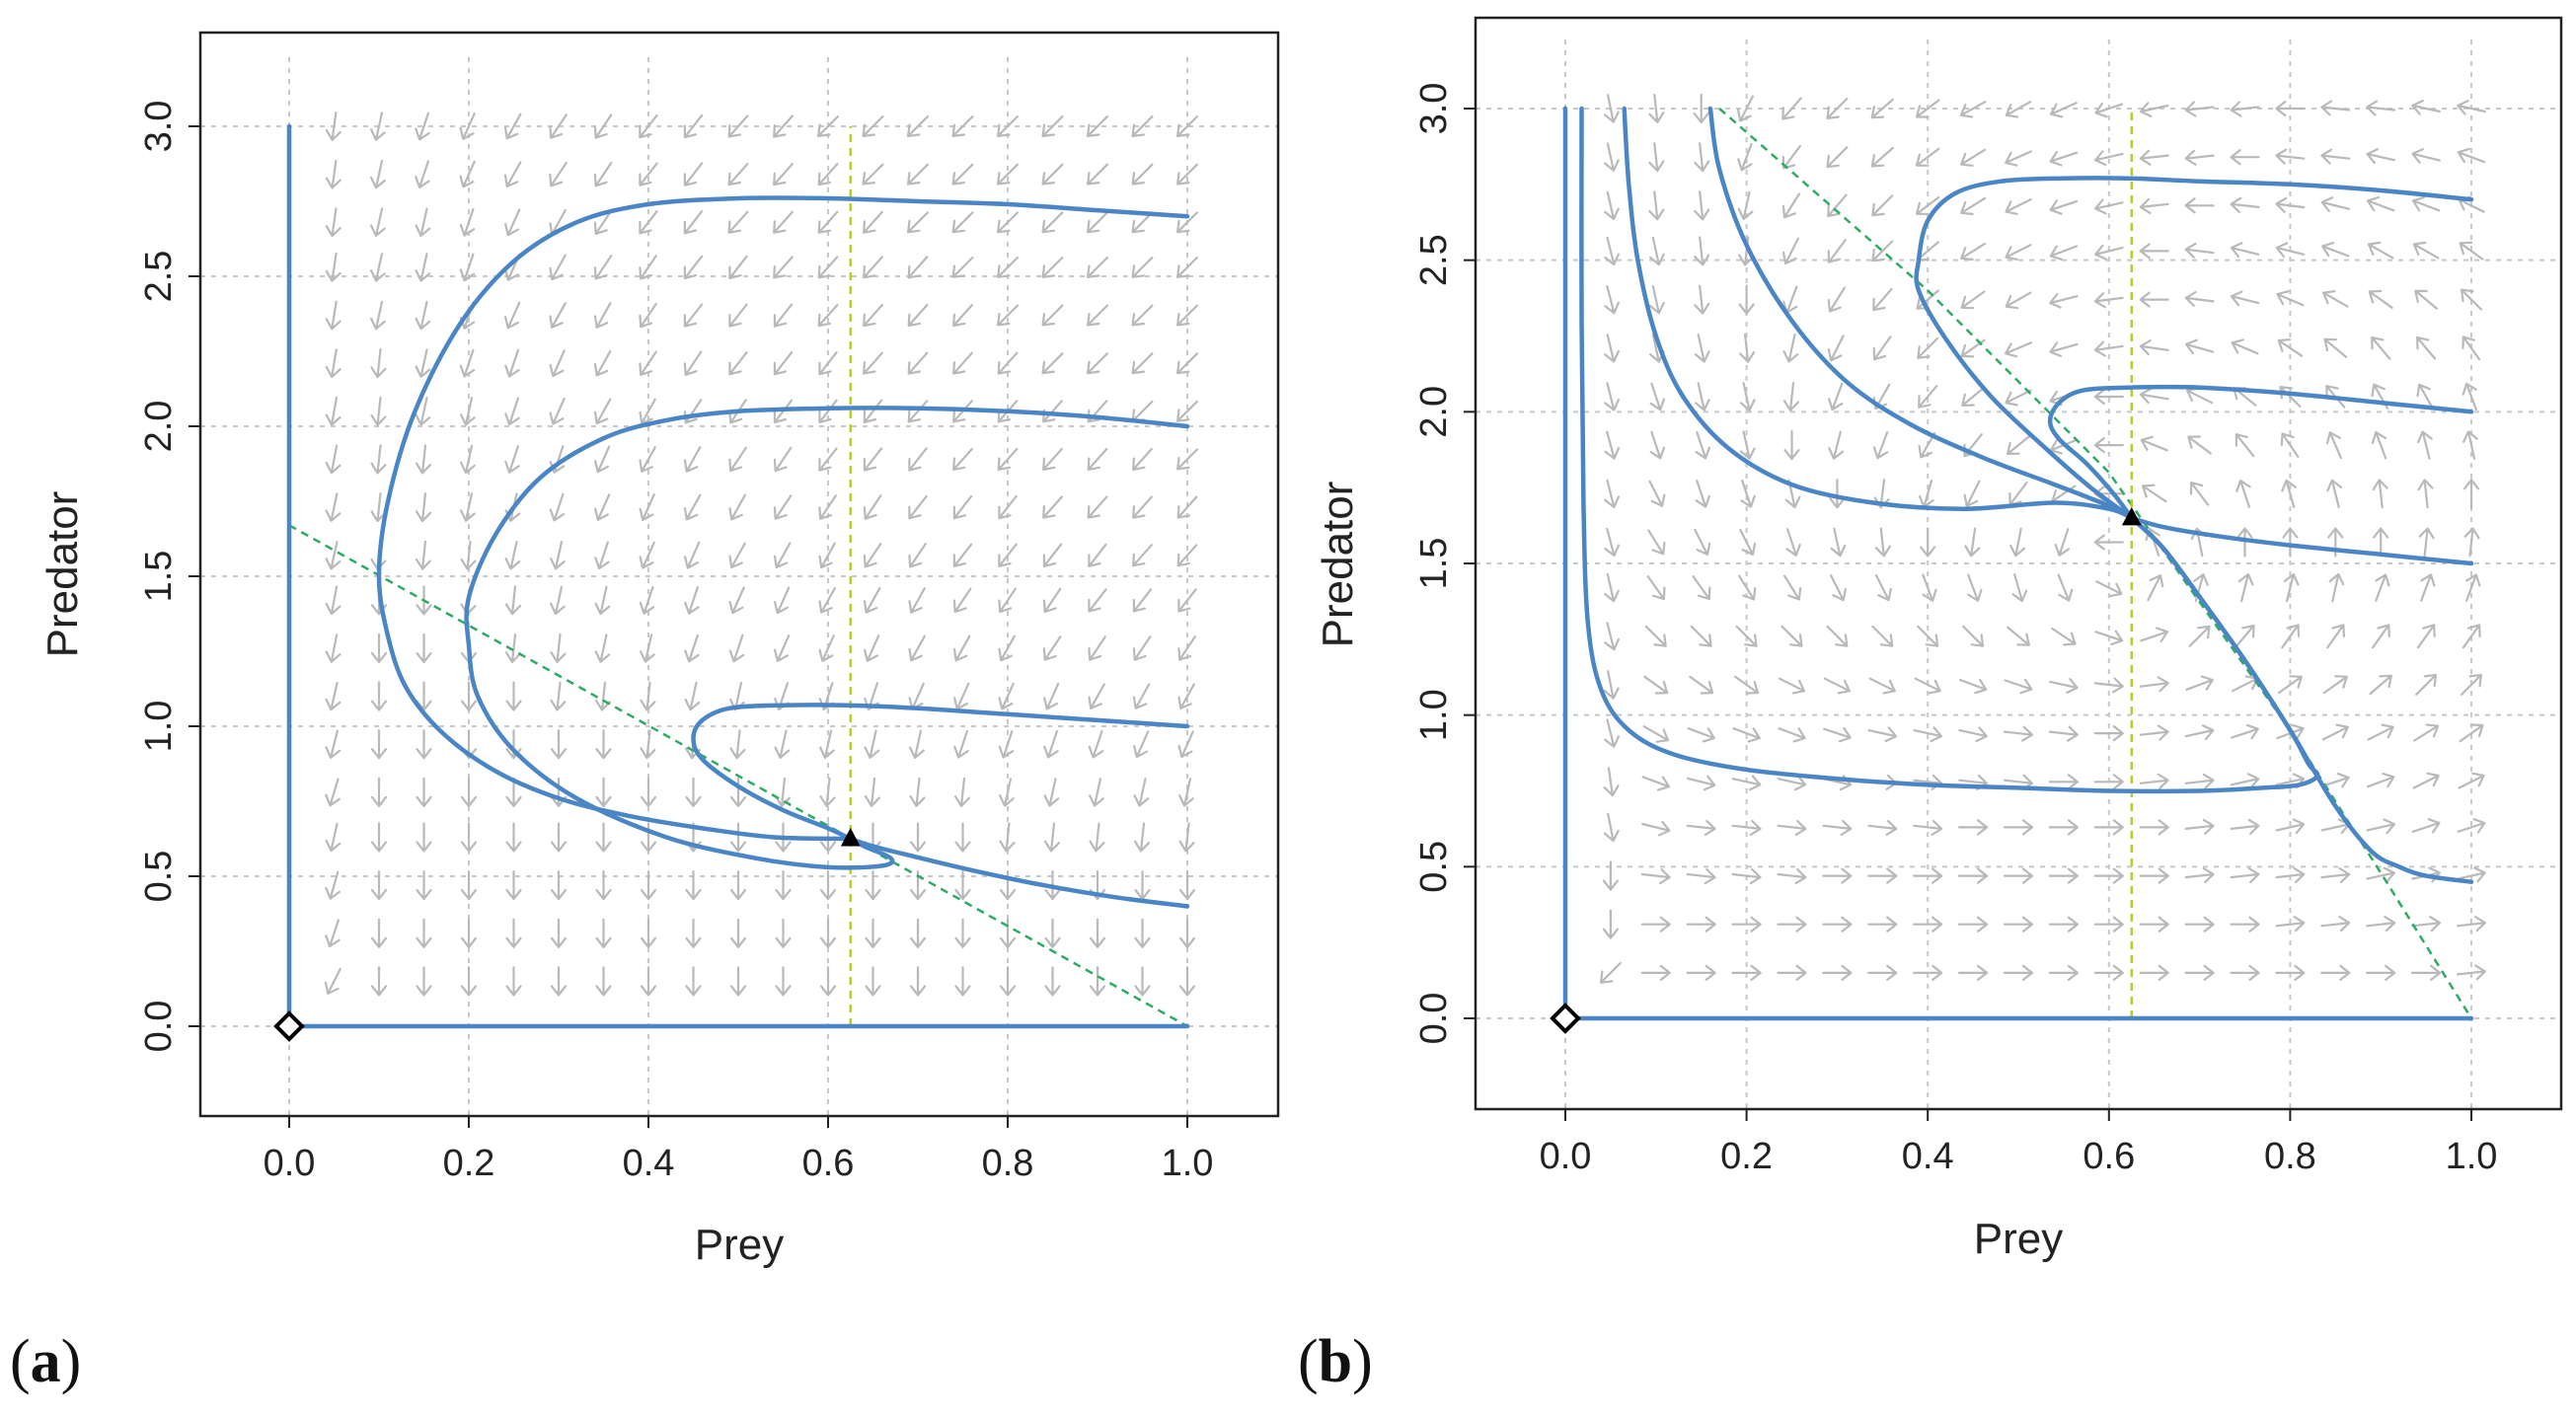 The image size is (2576, 1417). I want to click on y-tick-label: 1.5, so click(159, 577).